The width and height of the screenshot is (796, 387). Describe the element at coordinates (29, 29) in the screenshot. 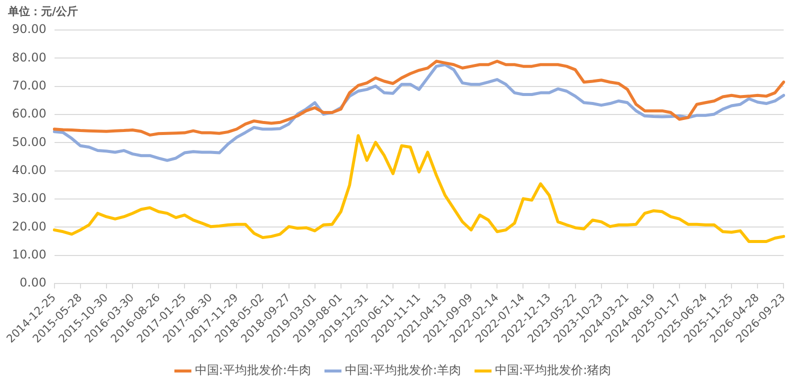

I see `y-tick-label: 90.00` at that location.